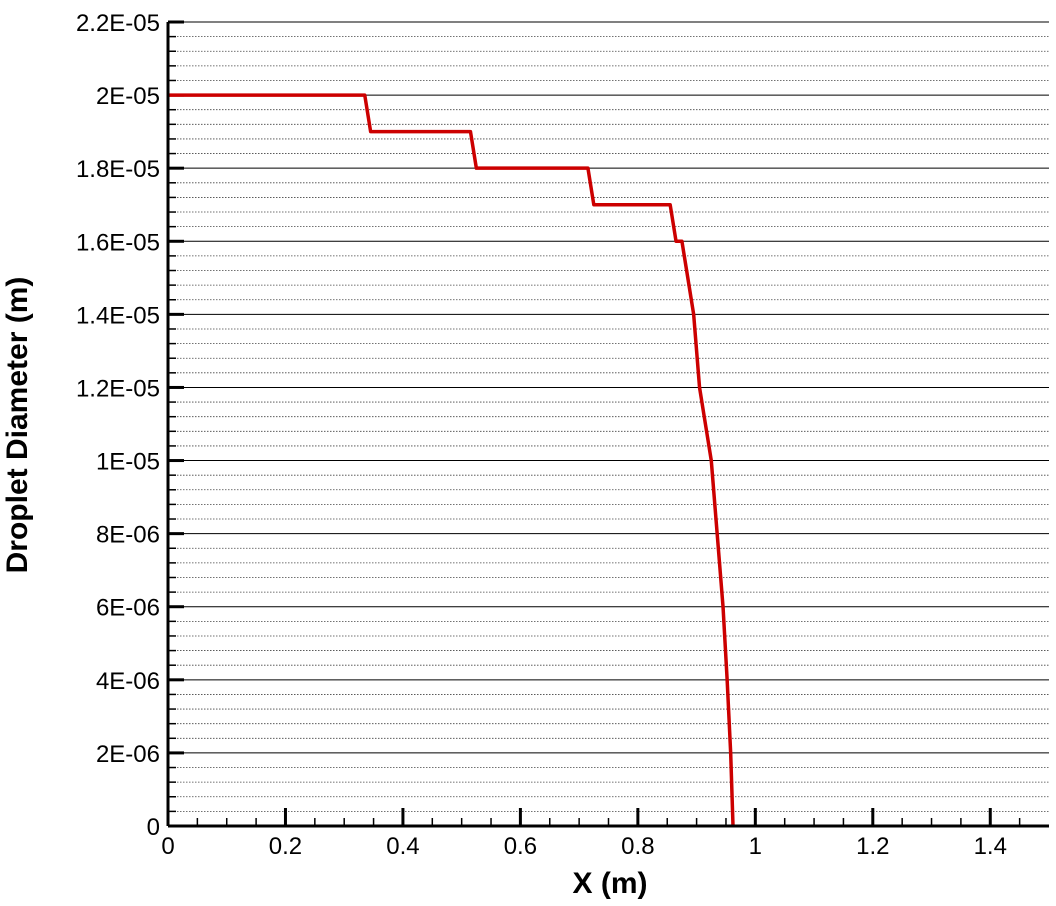 The image size is (1056, 906). Describe the element at coordinates (285, 846) in the screenshot. I see `x-tick-label: 0.2` at that location.